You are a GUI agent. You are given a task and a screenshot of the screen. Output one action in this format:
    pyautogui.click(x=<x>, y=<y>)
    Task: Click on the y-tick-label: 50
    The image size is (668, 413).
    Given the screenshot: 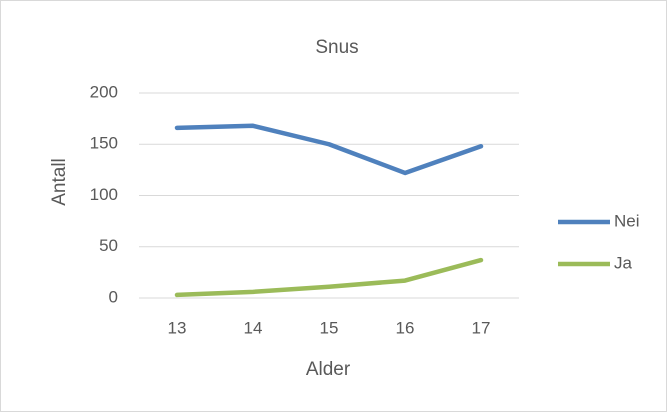 What is the action you would take?
    pyautogui.click(x=108, y=245)
    